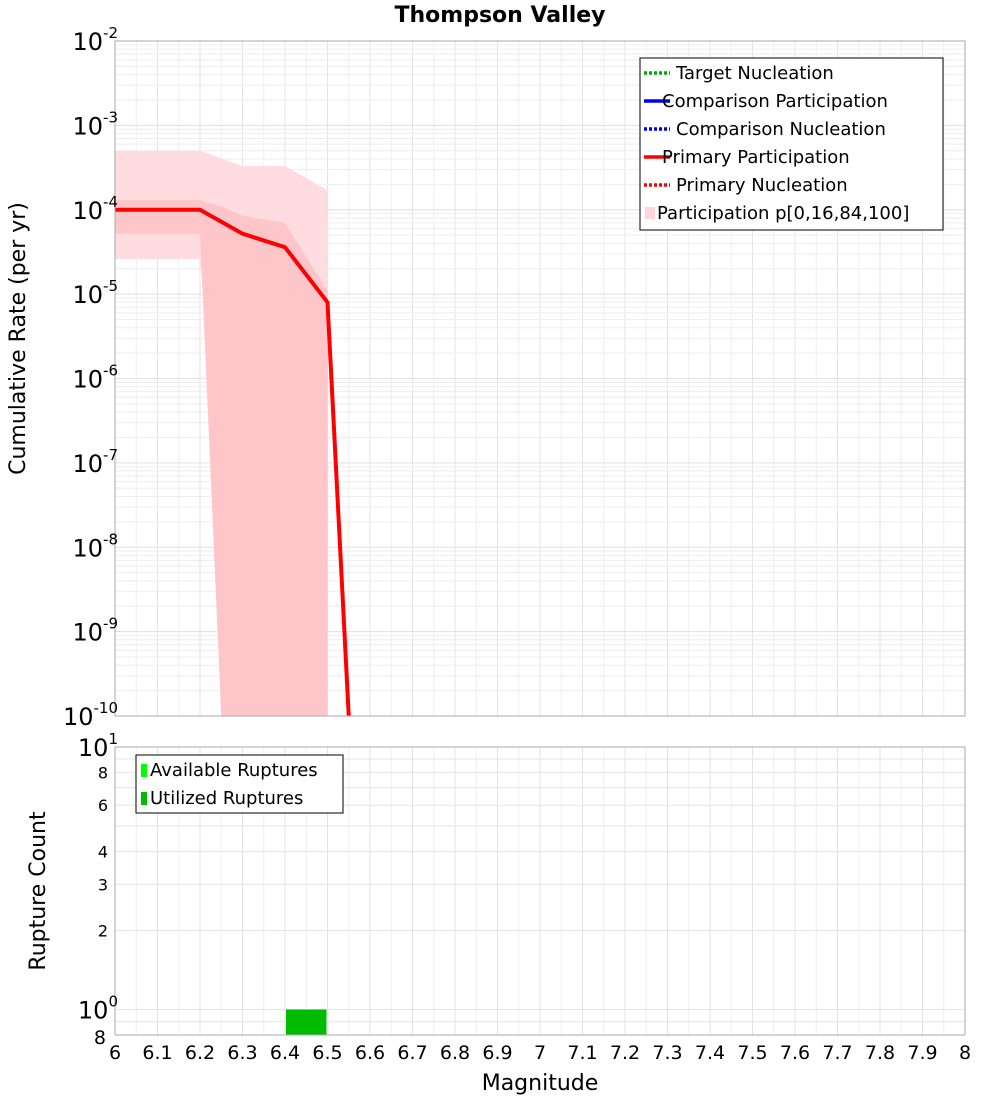  I want to click on x-tick-label: 6, so click(115, 1053).